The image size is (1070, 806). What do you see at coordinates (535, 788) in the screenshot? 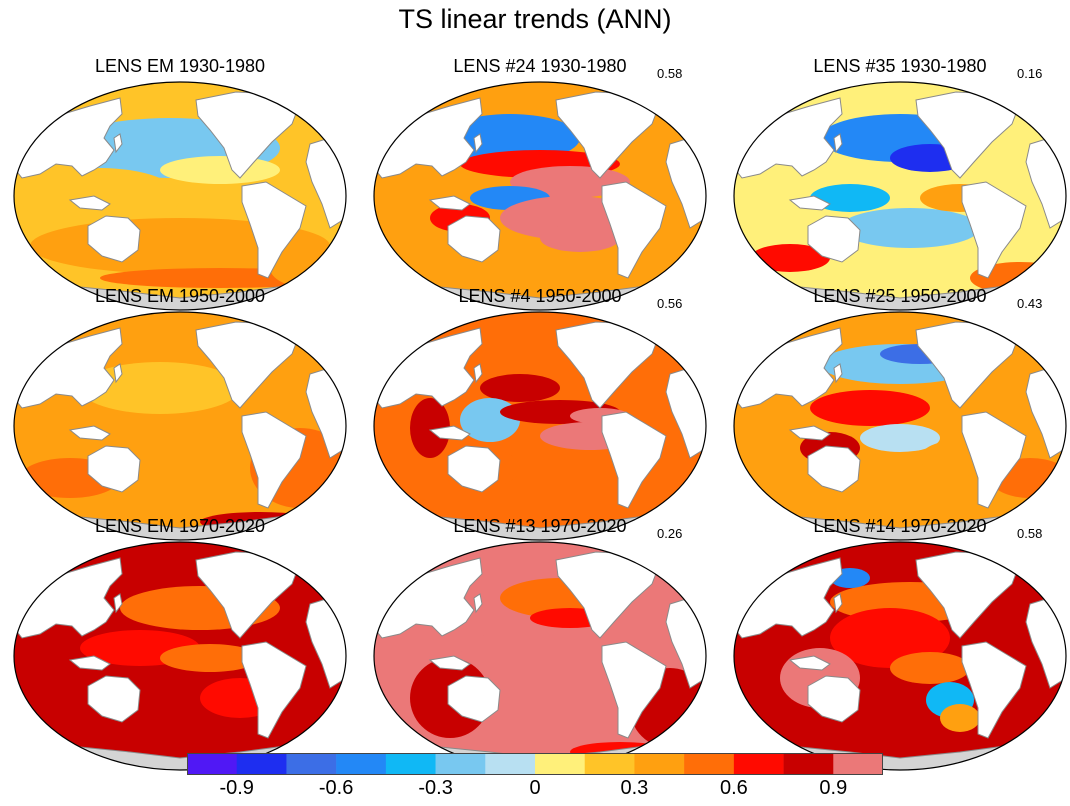
I see `colorbar-tick-label: 0` at bounding box center [535, 788].